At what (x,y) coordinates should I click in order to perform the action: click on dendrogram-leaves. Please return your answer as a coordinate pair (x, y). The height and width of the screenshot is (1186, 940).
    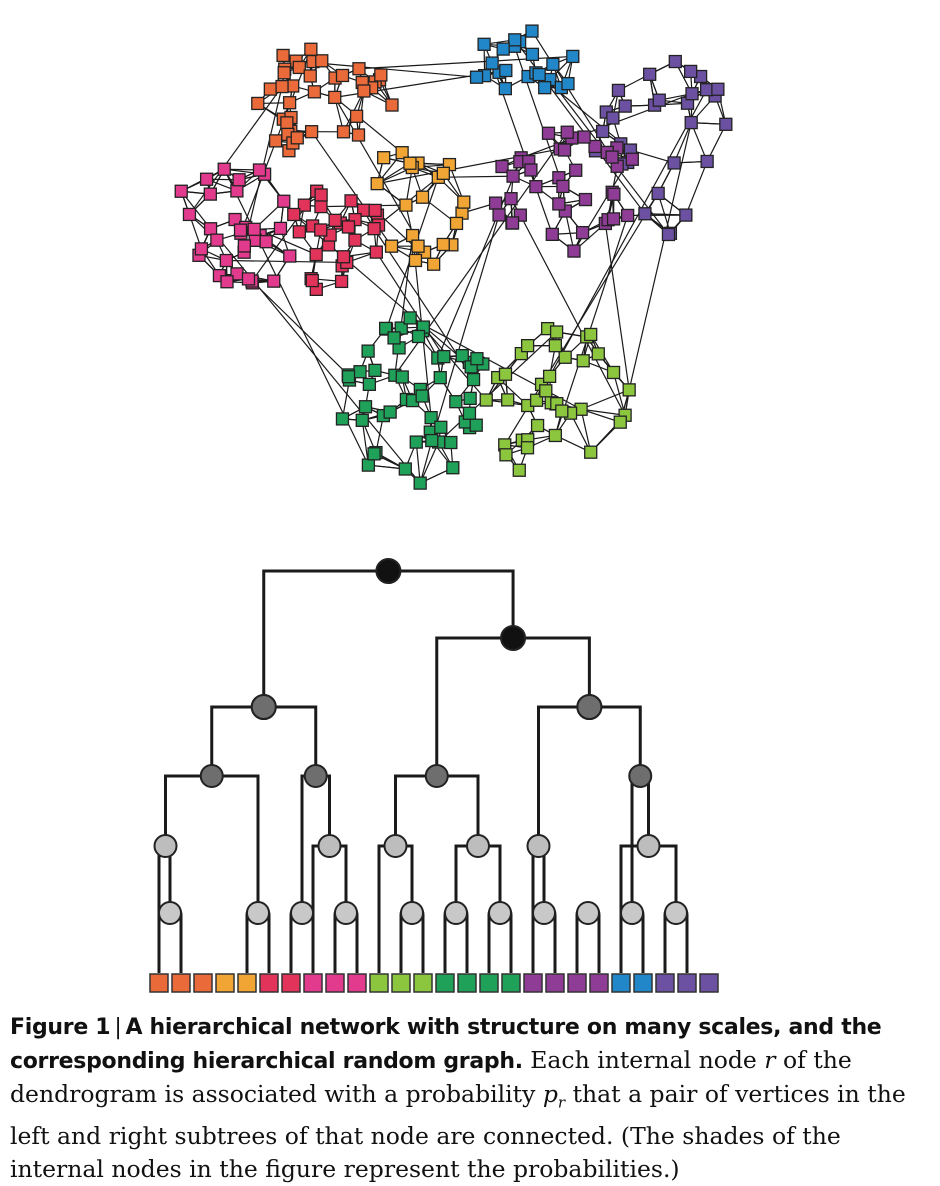
    Looking at the image, I should click on (434, 983).